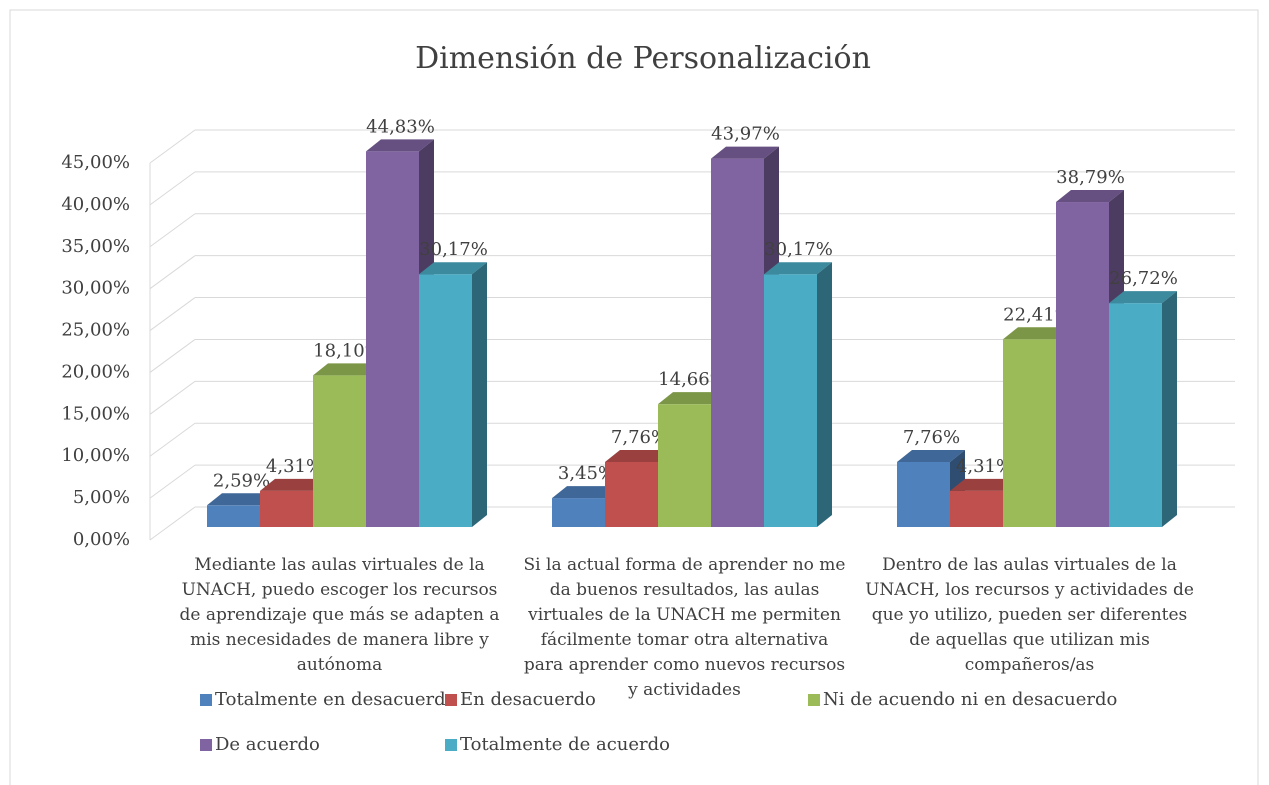 The image size is (1269, 785). I want to click on data-label: 18,10%, so click(347, 350).